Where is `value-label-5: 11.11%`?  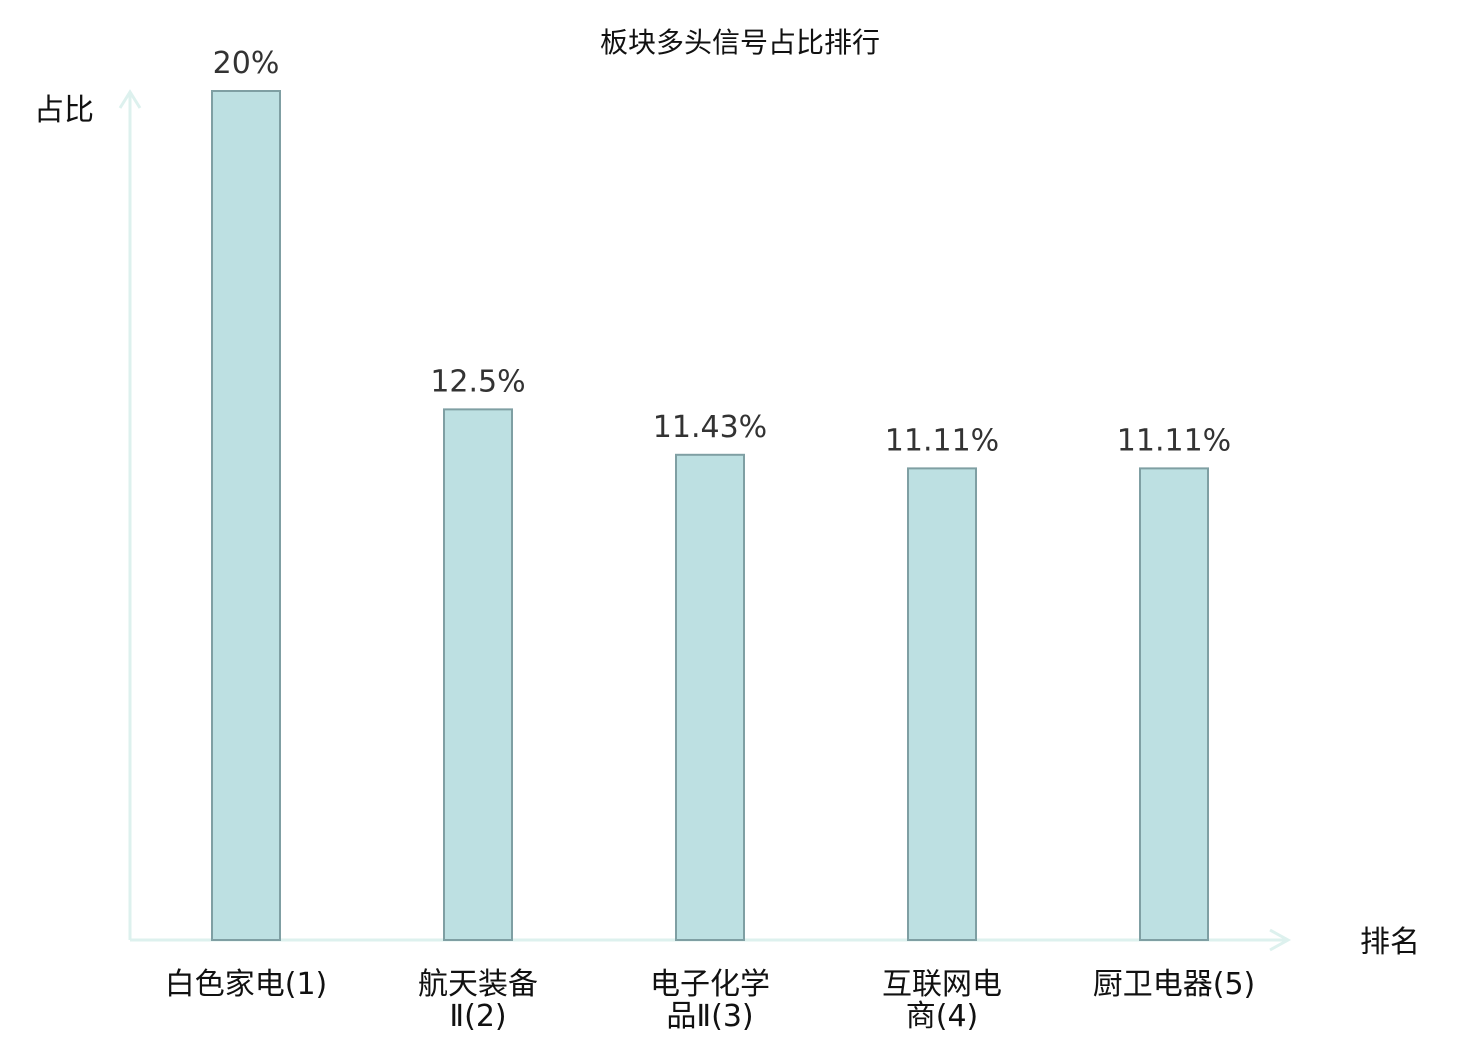 value-label-5: 11.11% is located at coordinates (1174, 440).